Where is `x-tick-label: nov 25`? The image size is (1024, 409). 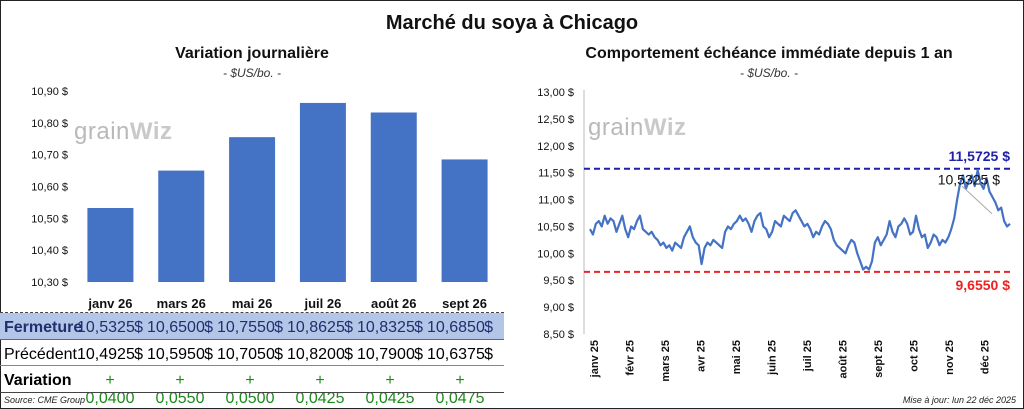
x-tick-label: nov 25 is located at coordinates (950, 357).